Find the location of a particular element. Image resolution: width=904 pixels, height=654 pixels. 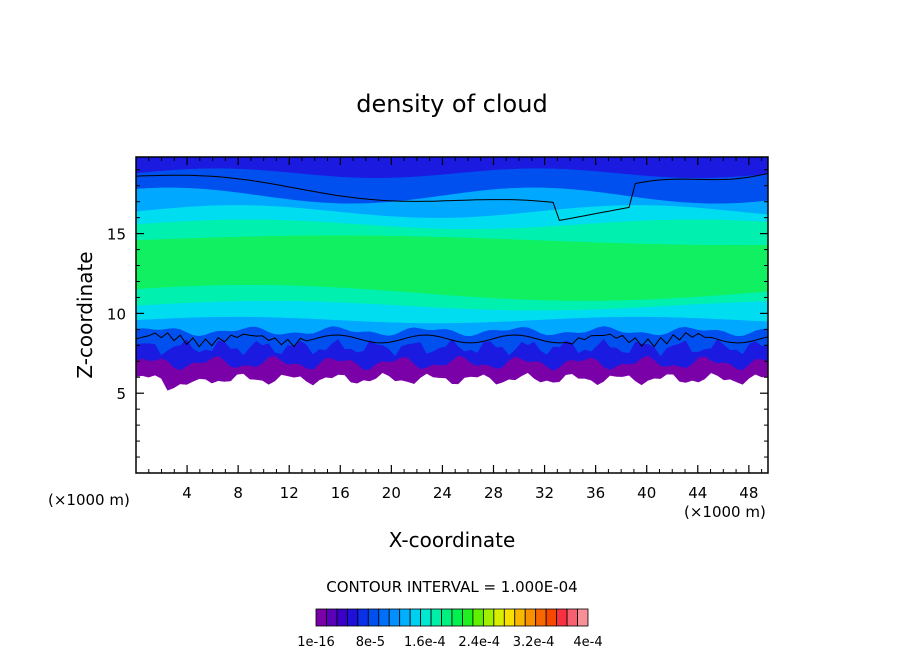

y-tick-label: 5 is located at coordinates (121, 394).